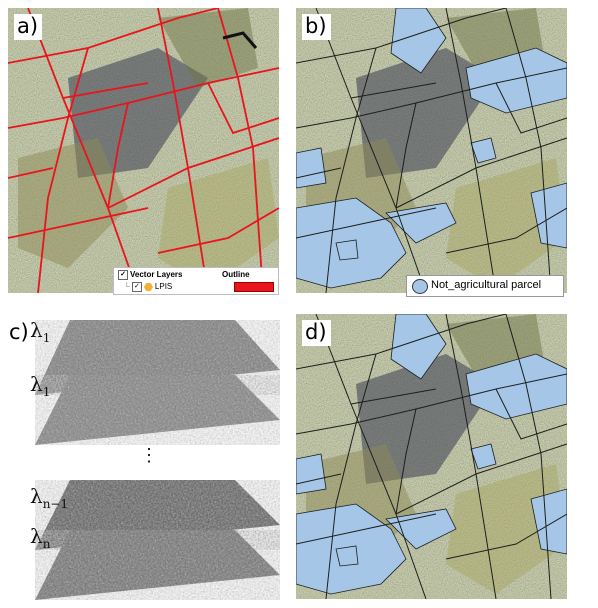 The image size is (598, 608). What do you see at coordinates (420, 286) in the screenshot?
I see `legend-b-swatch` at bounding box center [420, 286].